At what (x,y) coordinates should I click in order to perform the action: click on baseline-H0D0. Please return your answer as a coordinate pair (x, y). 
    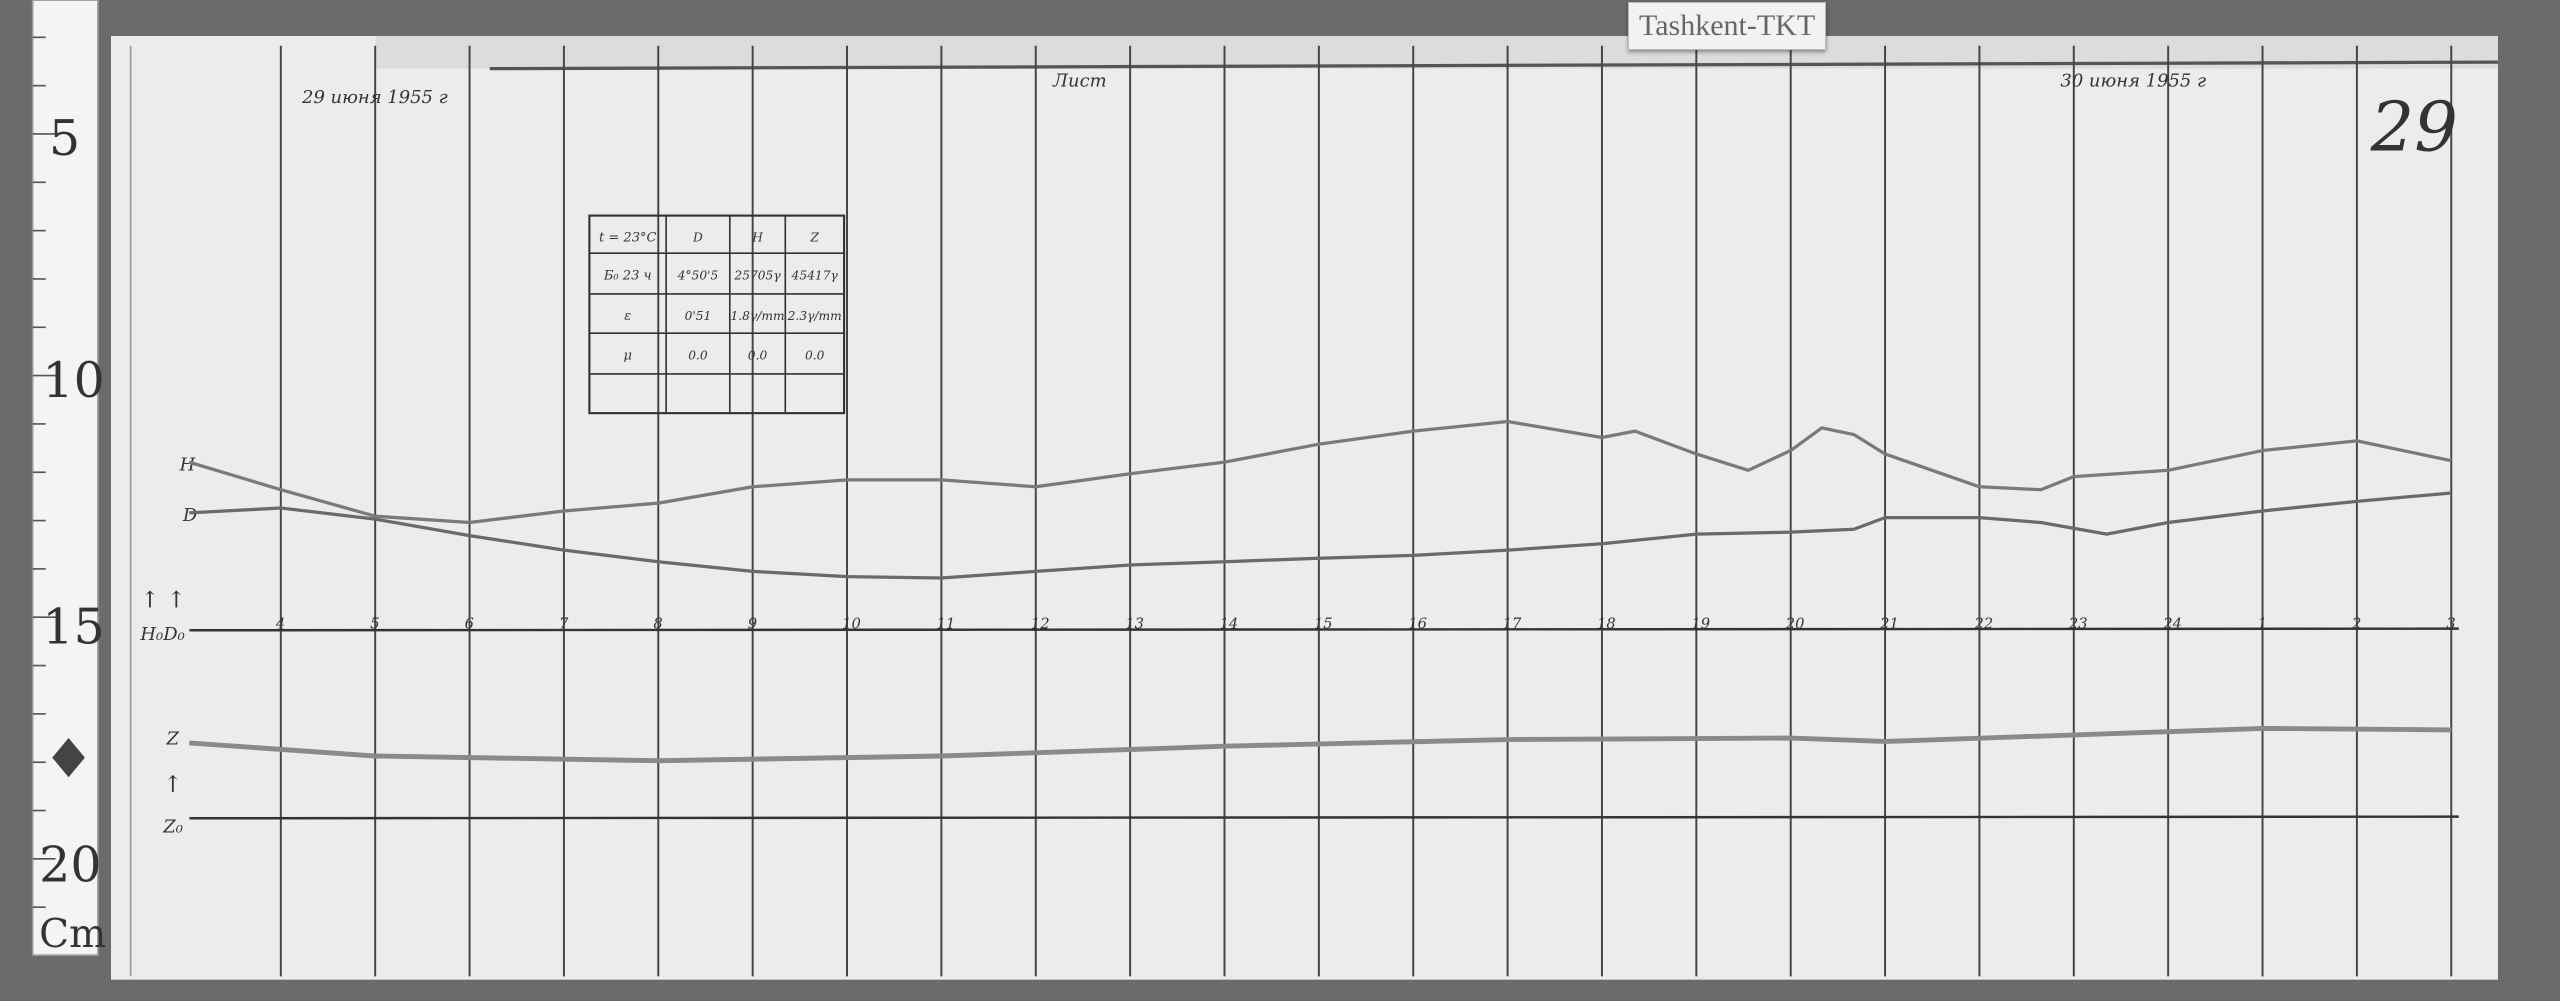
    Looking at the image, I should click on (1324, 629).